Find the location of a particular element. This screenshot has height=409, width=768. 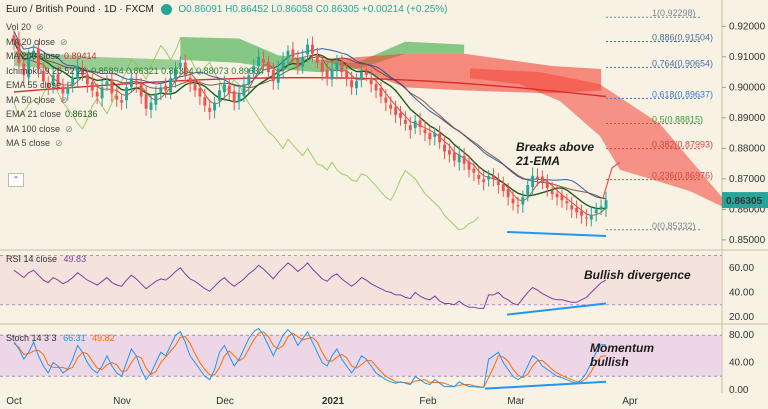

price-tick-label: 0.91000 is located at coordinates (747, 57).